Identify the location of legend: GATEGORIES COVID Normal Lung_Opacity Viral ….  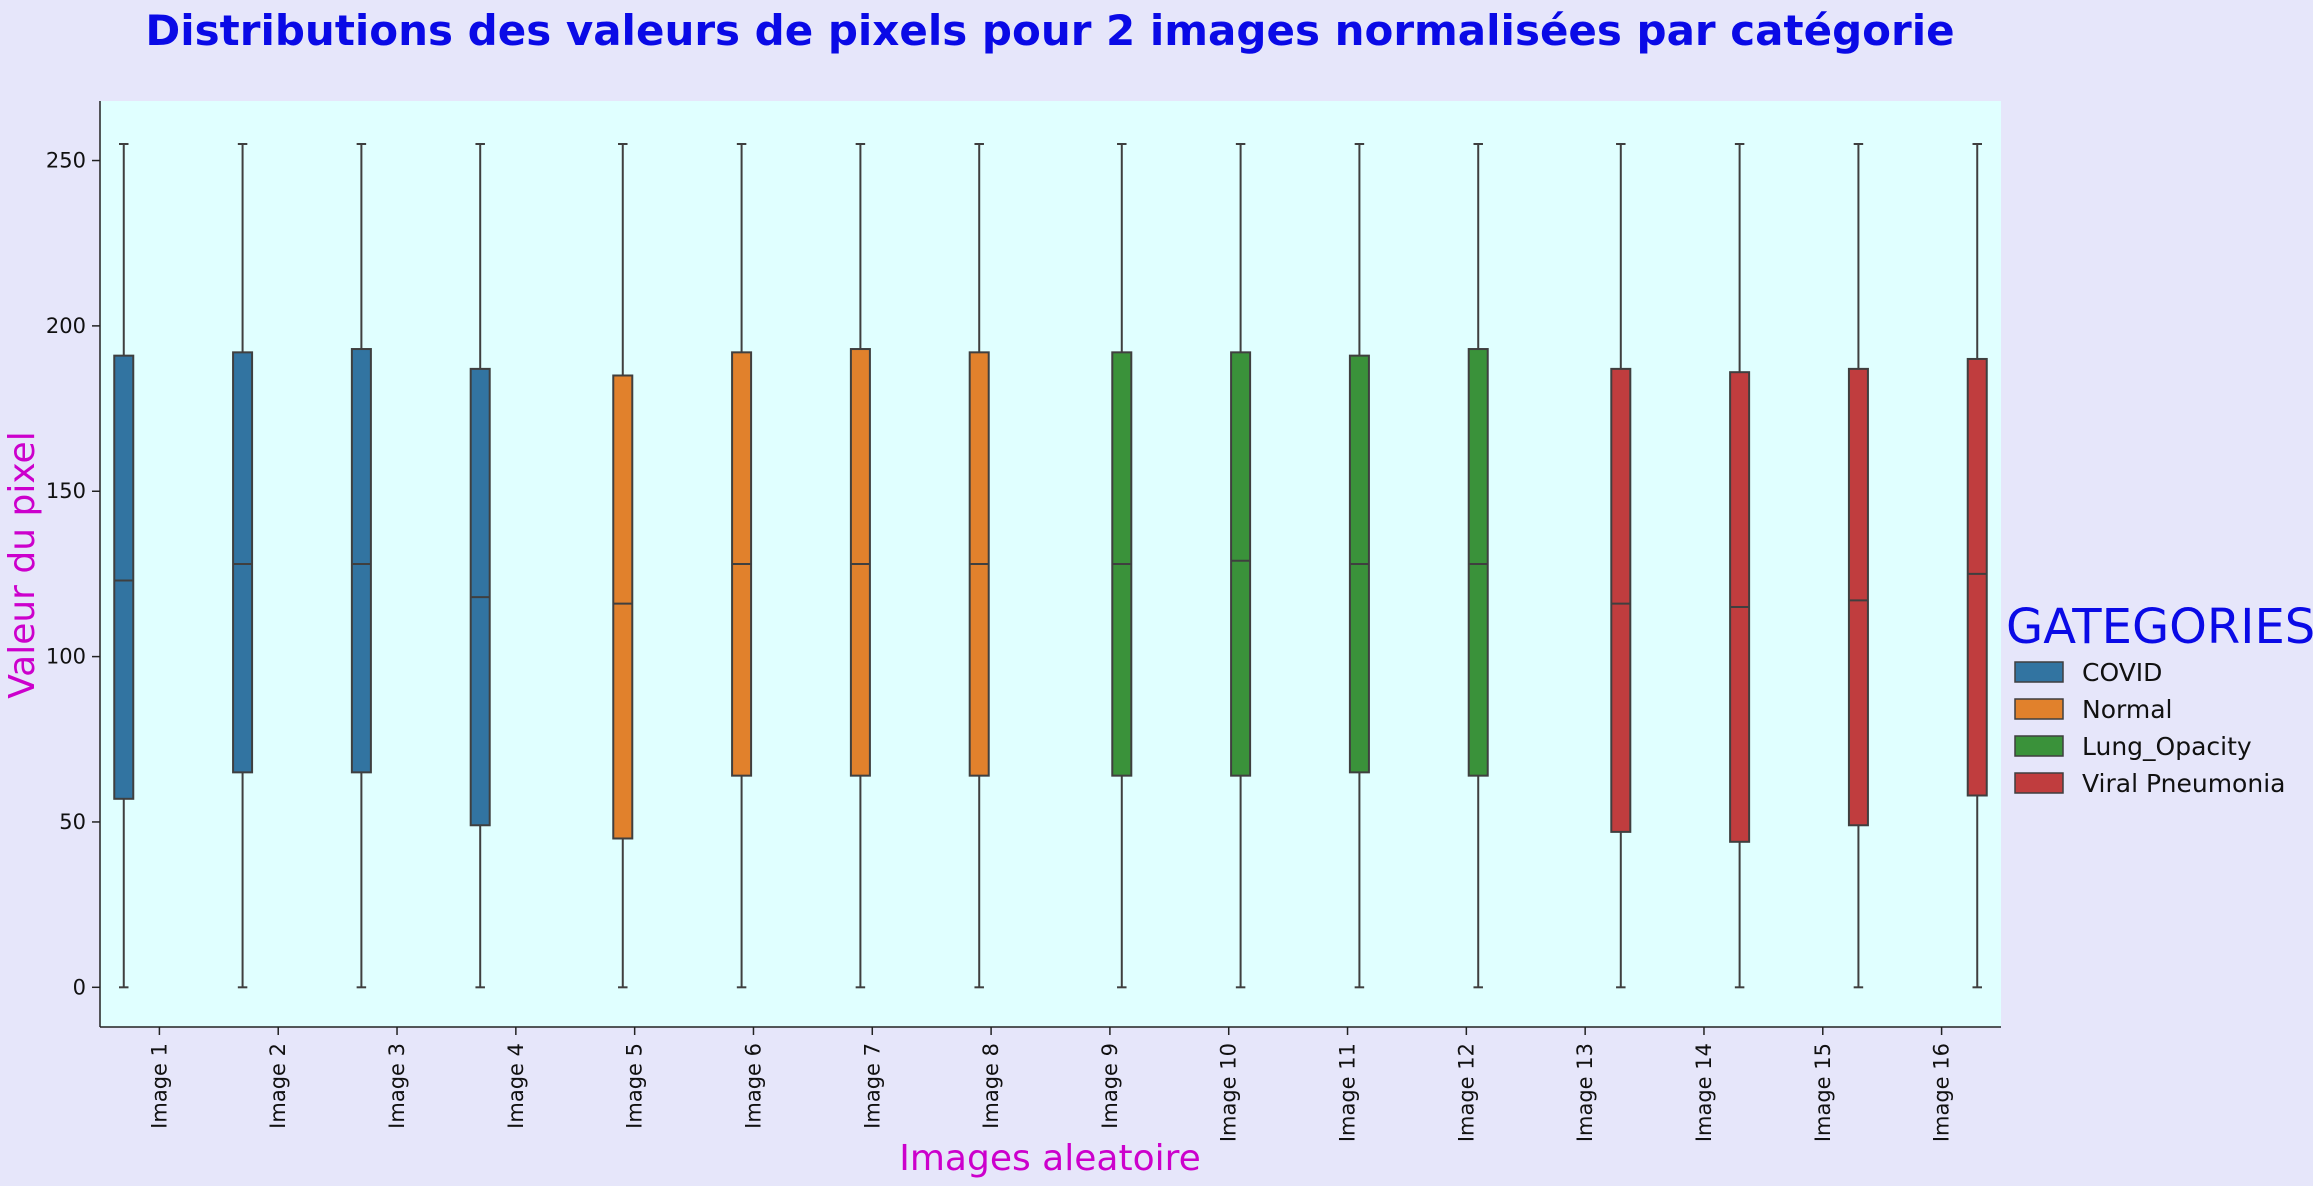
(2159, 698).